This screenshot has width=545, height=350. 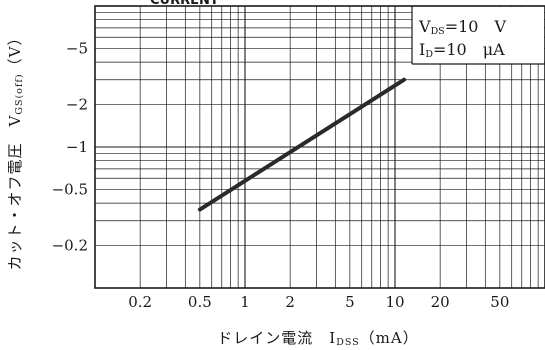 What do you see at coordinates (70, 189) in the screenshot?
I see `y-tick-label: −0.5` at bounding box center [70, 189].